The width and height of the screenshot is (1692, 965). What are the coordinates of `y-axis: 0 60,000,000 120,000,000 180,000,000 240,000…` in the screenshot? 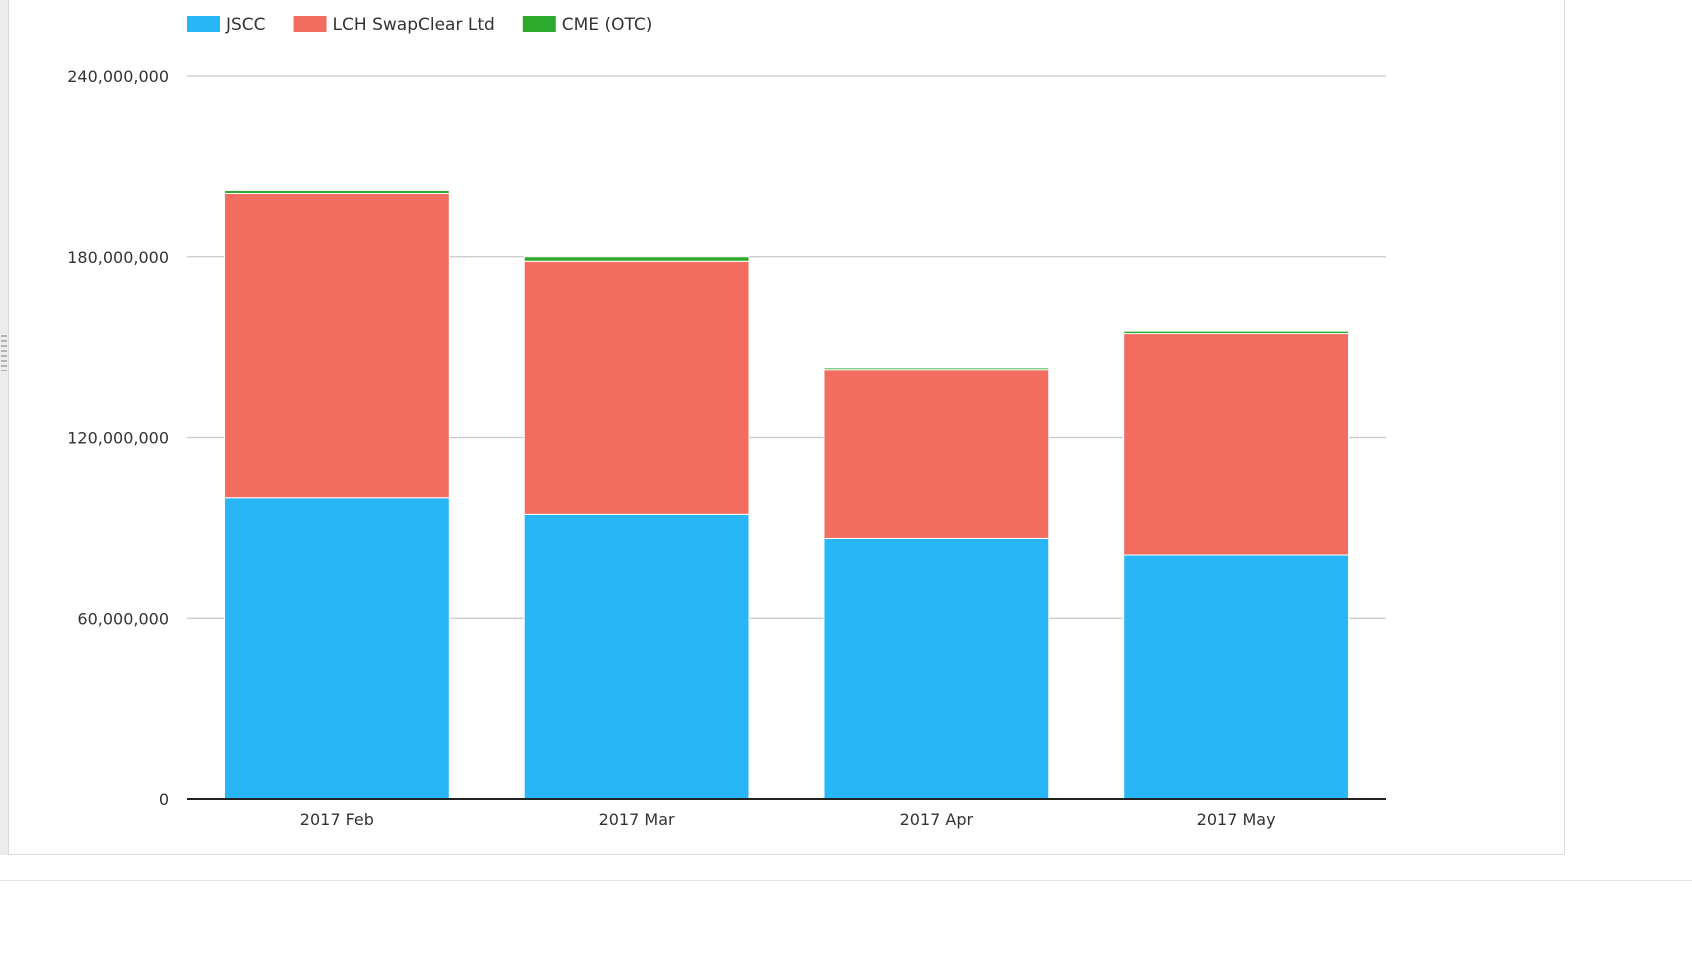 It's located at (118, 438).